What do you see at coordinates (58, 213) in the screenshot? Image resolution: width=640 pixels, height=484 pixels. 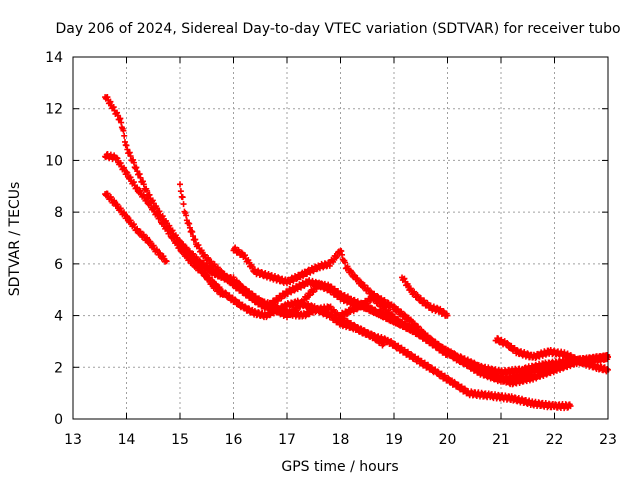 I see `y-tick-label: 8` at bounding box center [58, 213].